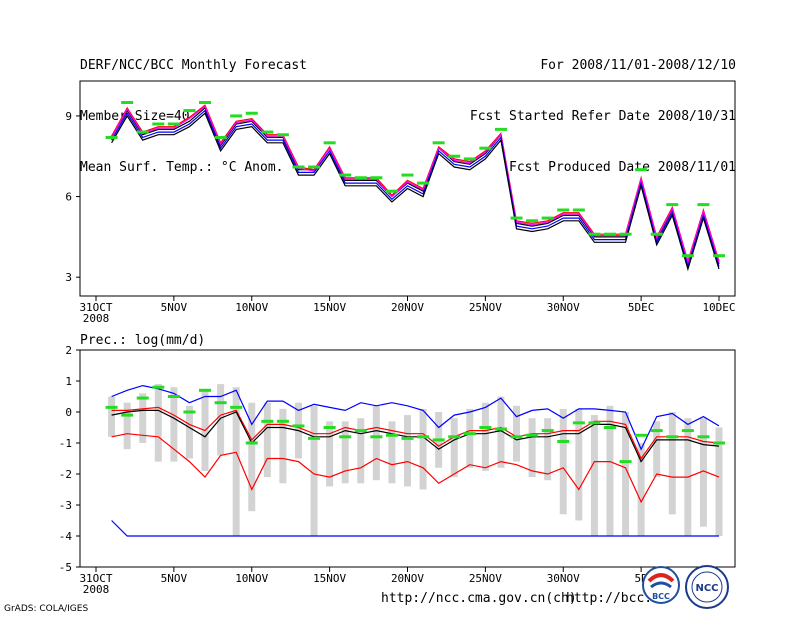 Image resolution: width=800 pixels, height=618 pixels. Describe the element at coordinates (174, 578) in the screenshot. I see `prec-x-tick-label: 5NOV` at that location.